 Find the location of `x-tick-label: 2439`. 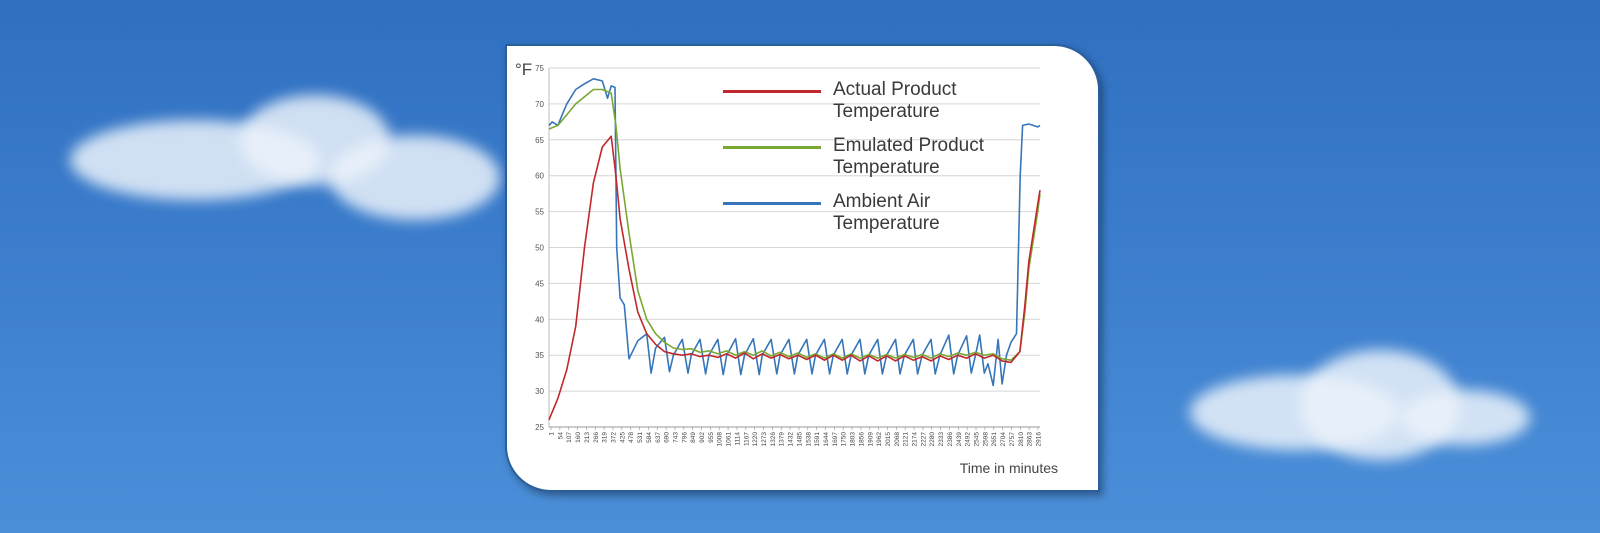

x-tick-label: 2439 is located at coordinates (959, 439).